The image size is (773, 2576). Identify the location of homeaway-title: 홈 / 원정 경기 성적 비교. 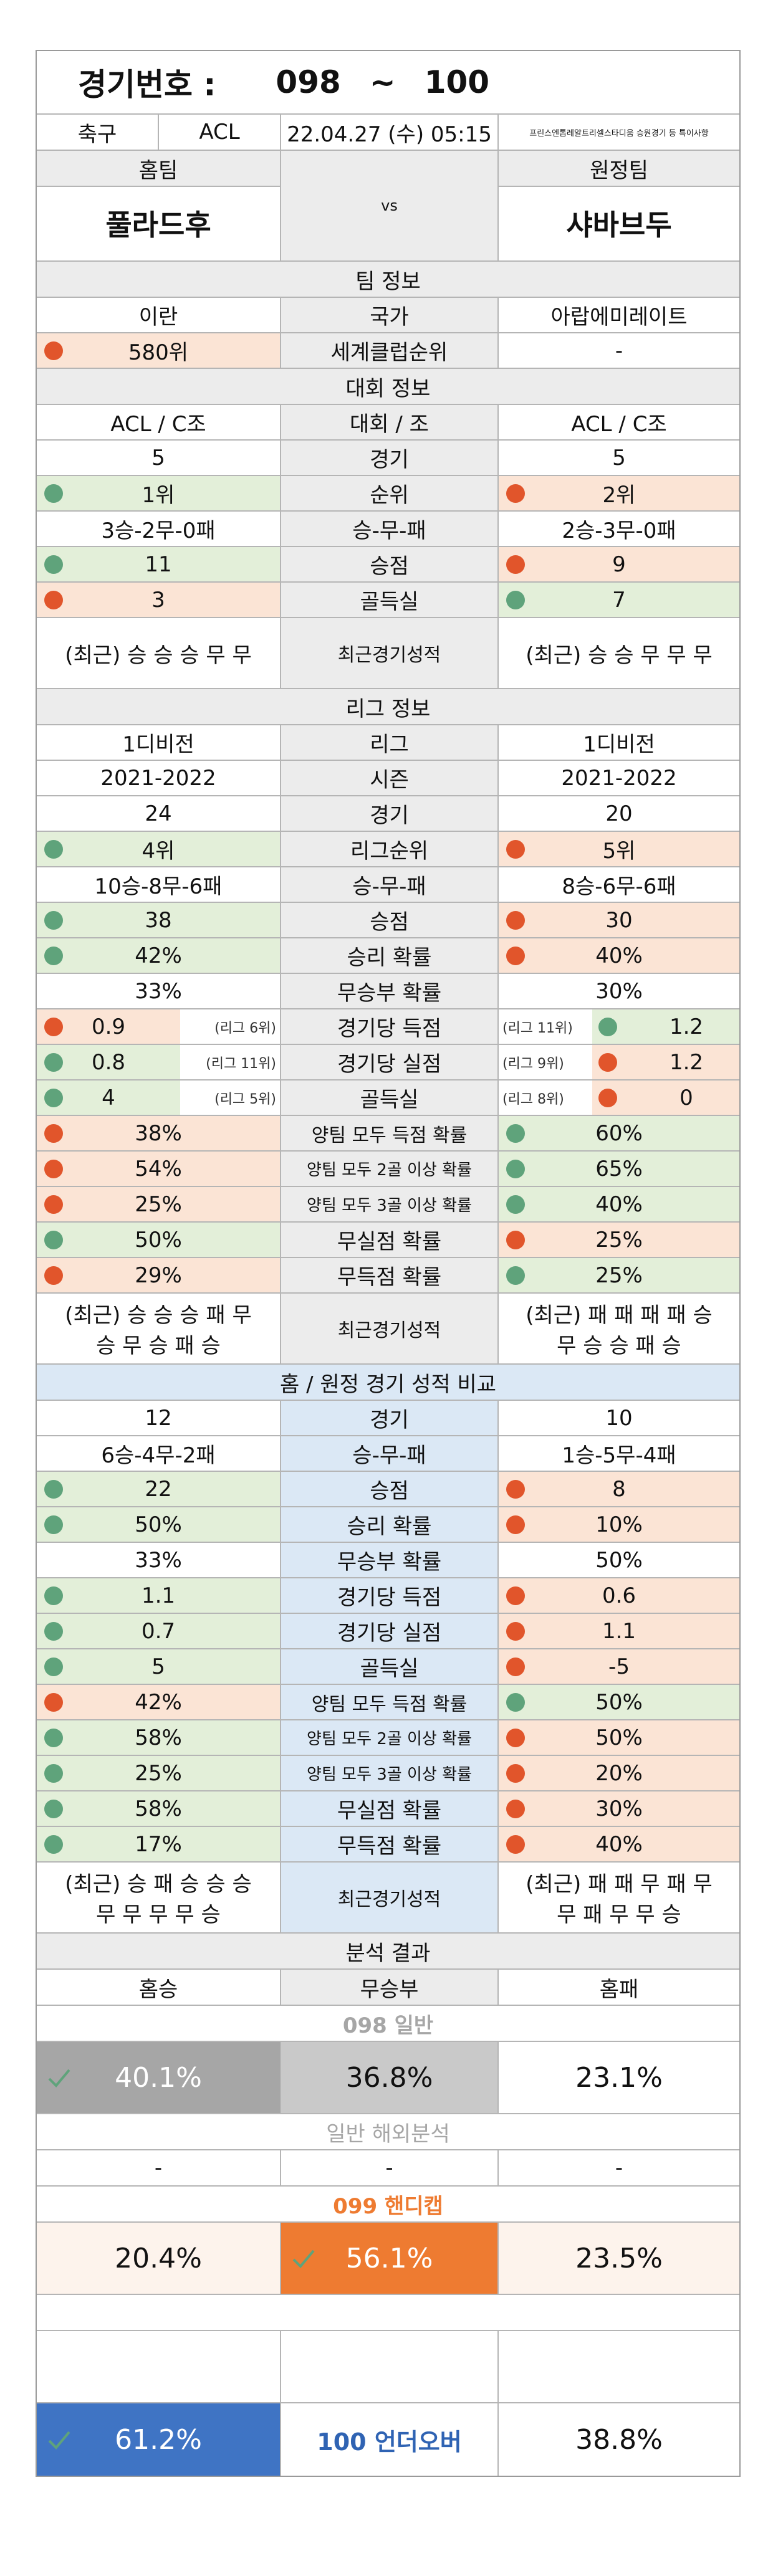
(388, 1382).